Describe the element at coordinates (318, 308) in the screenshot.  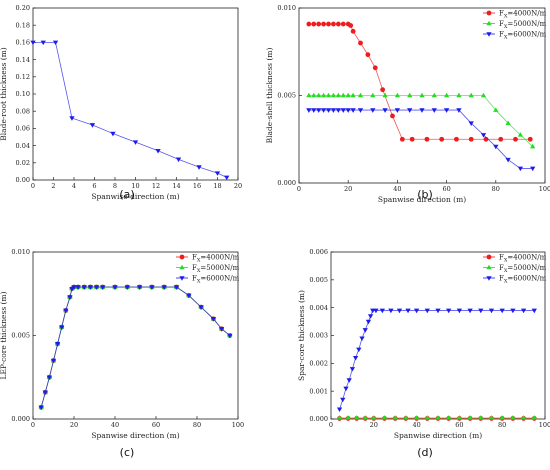
I see `y-tick-label: 0.004` at that location.